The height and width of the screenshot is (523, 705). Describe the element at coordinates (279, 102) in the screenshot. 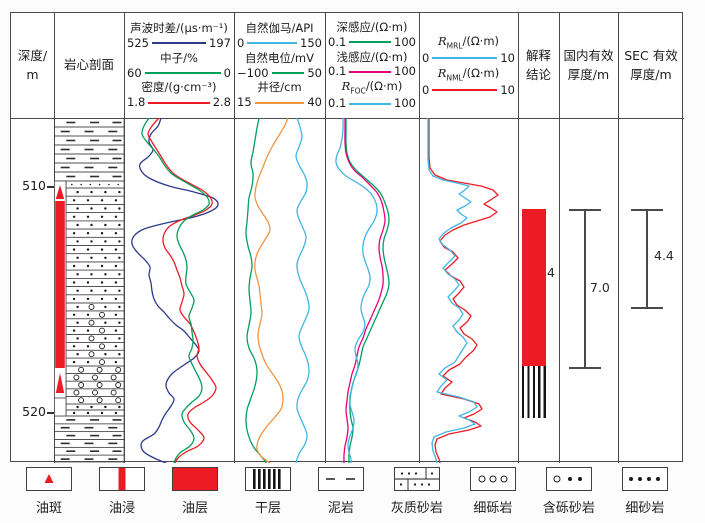

I see `curve-scale-row: 15 40` at that location.